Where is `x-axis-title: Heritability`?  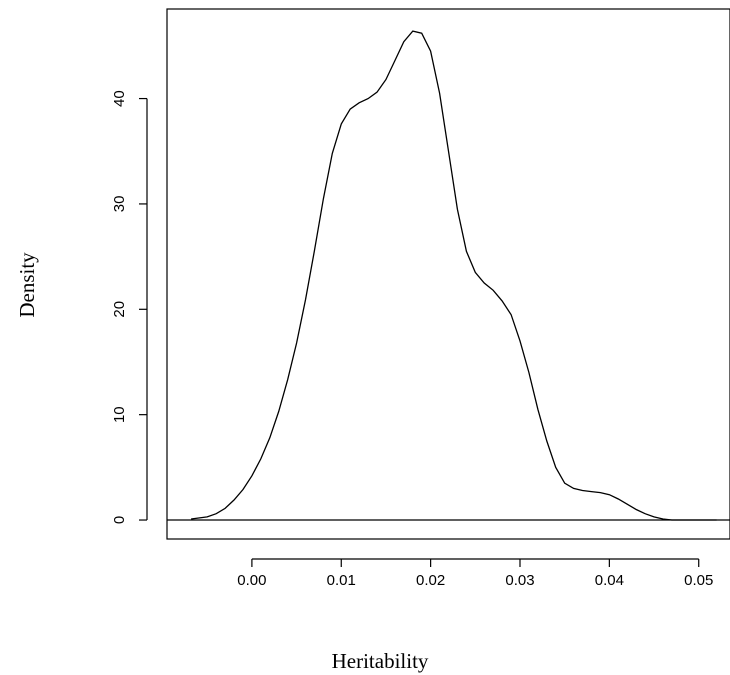
x-axis-title: Heritability is located at coordinates (380, 661).